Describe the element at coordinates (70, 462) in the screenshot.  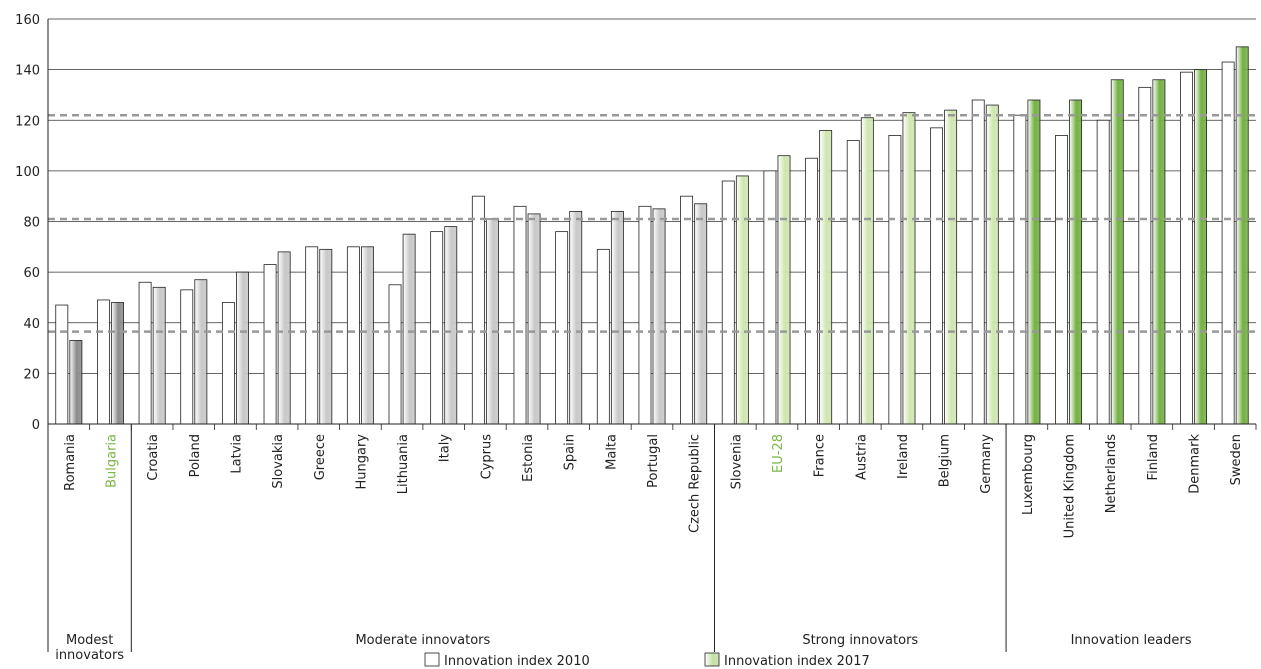
I see `x-tick-label: Romania` at that location.